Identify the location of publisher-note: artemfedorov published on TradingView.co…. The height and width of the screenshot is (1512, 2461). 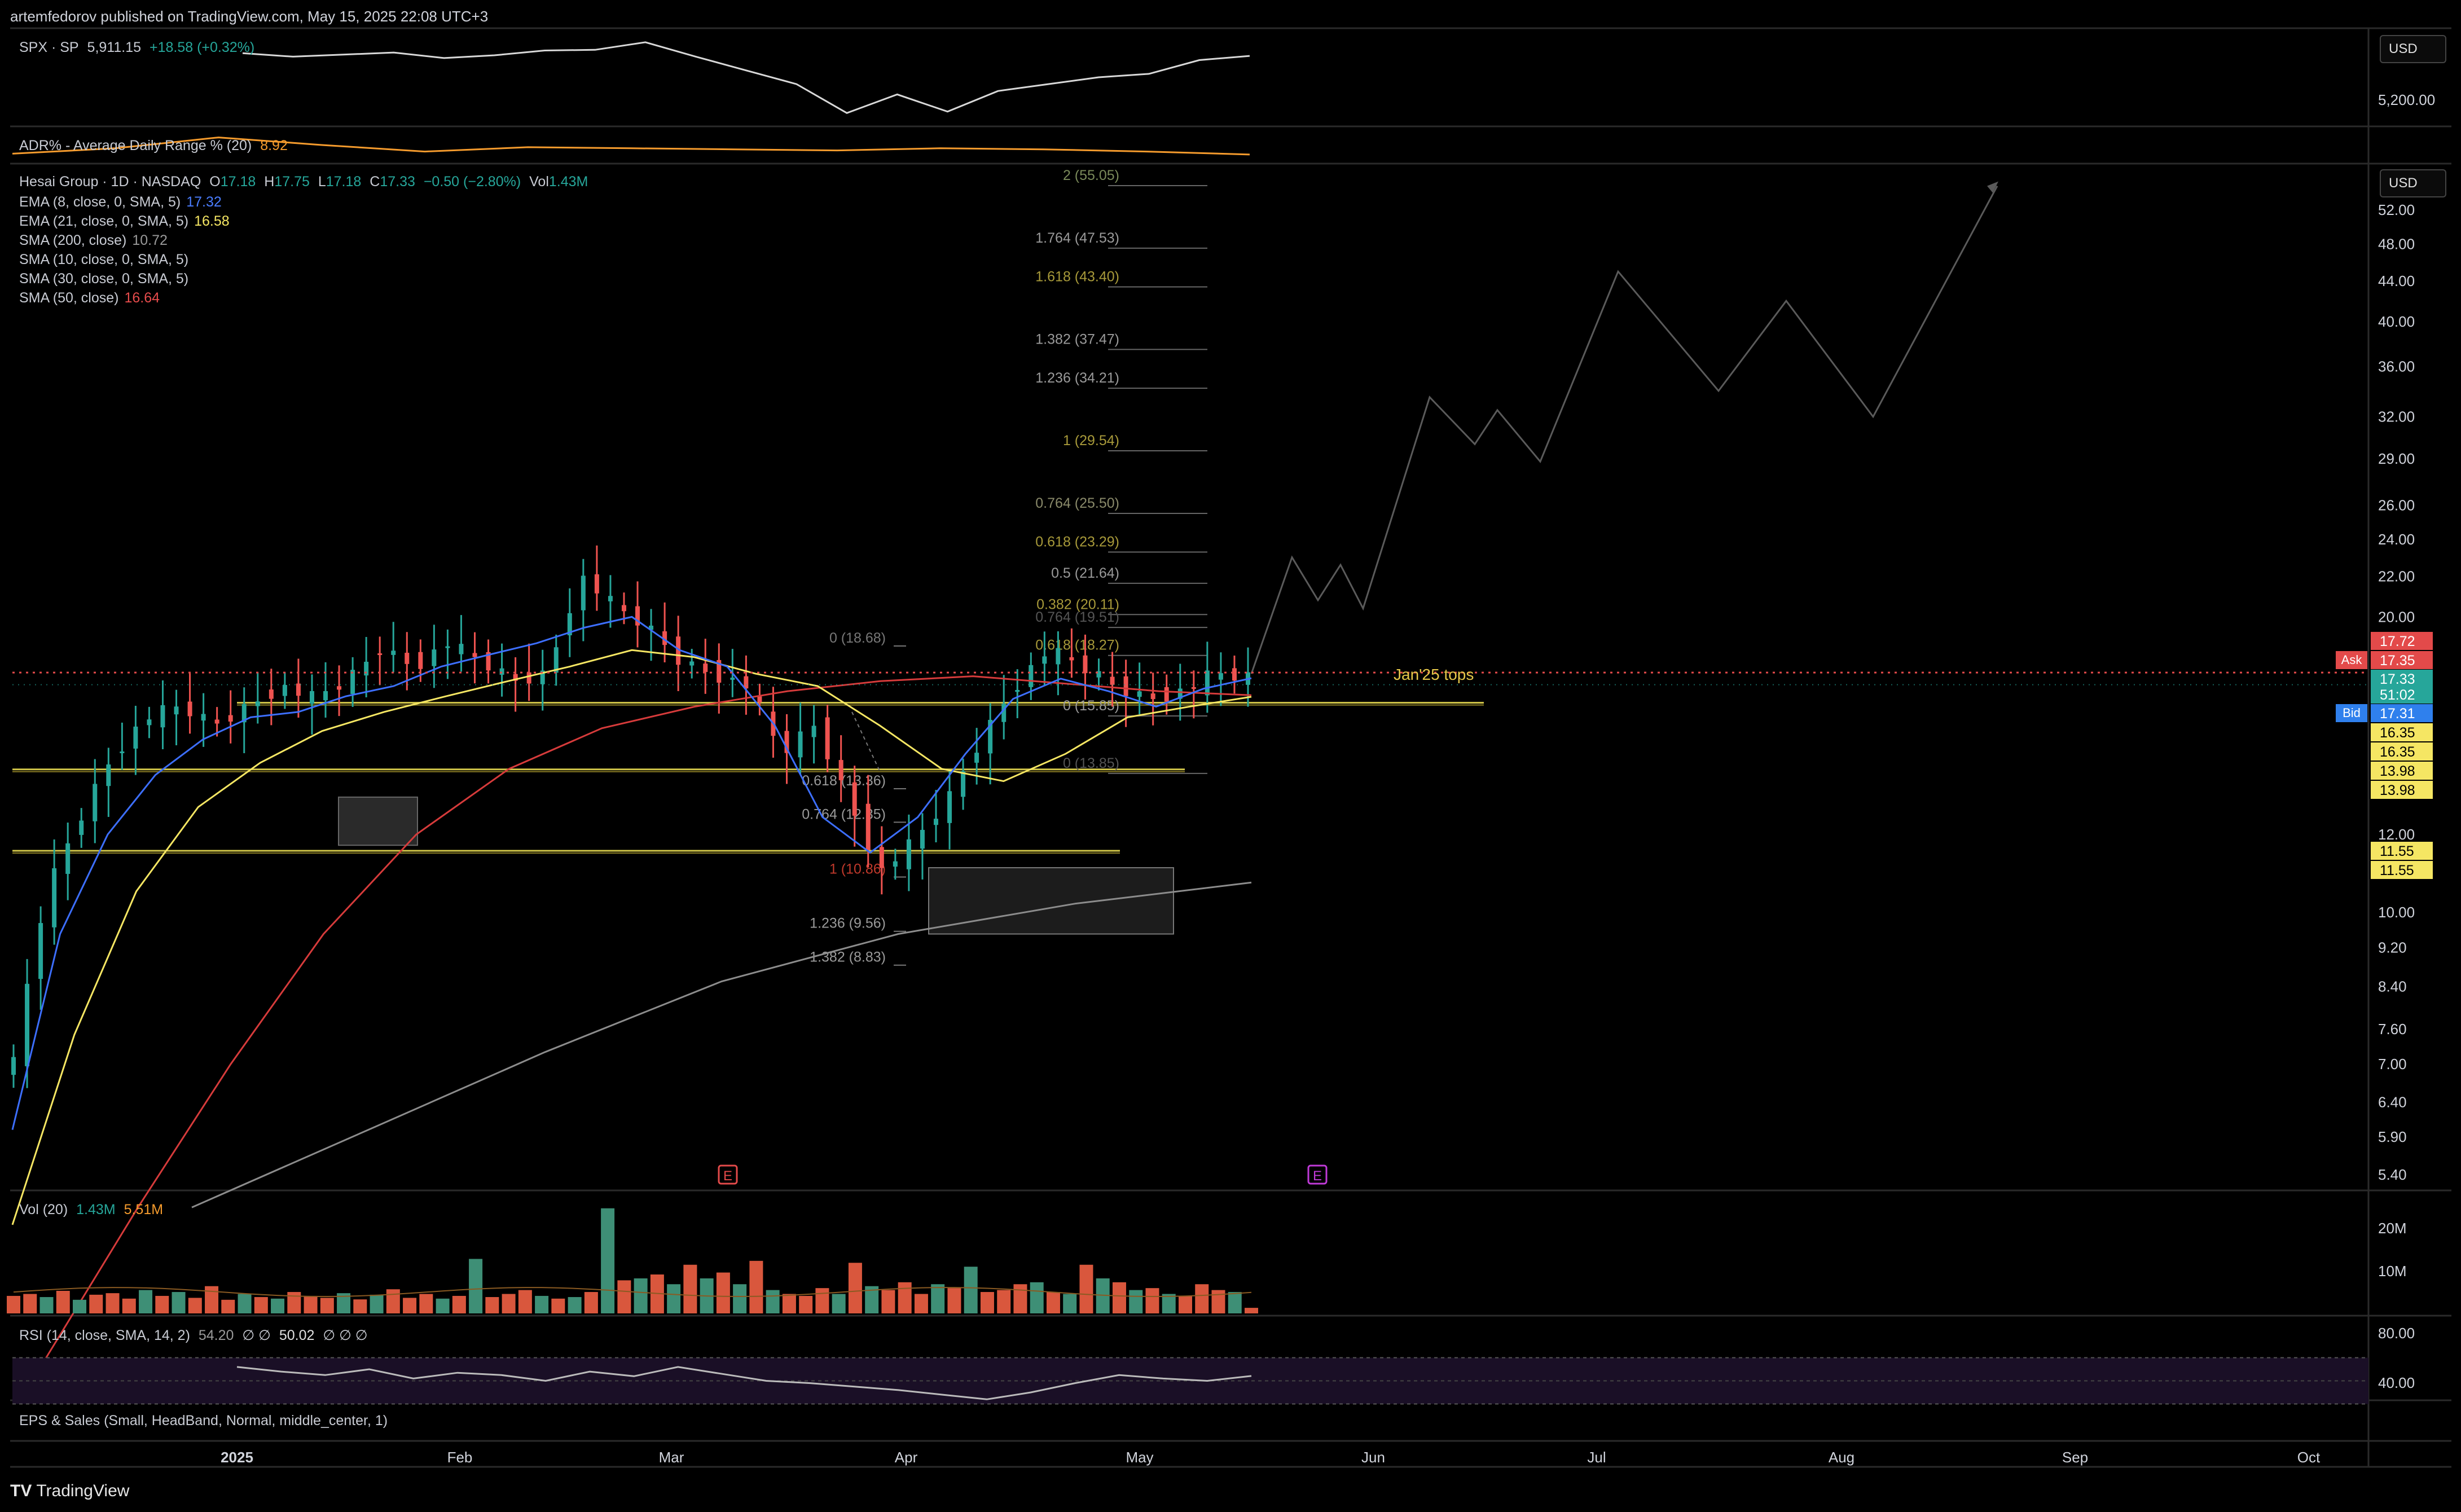
(249, 17).